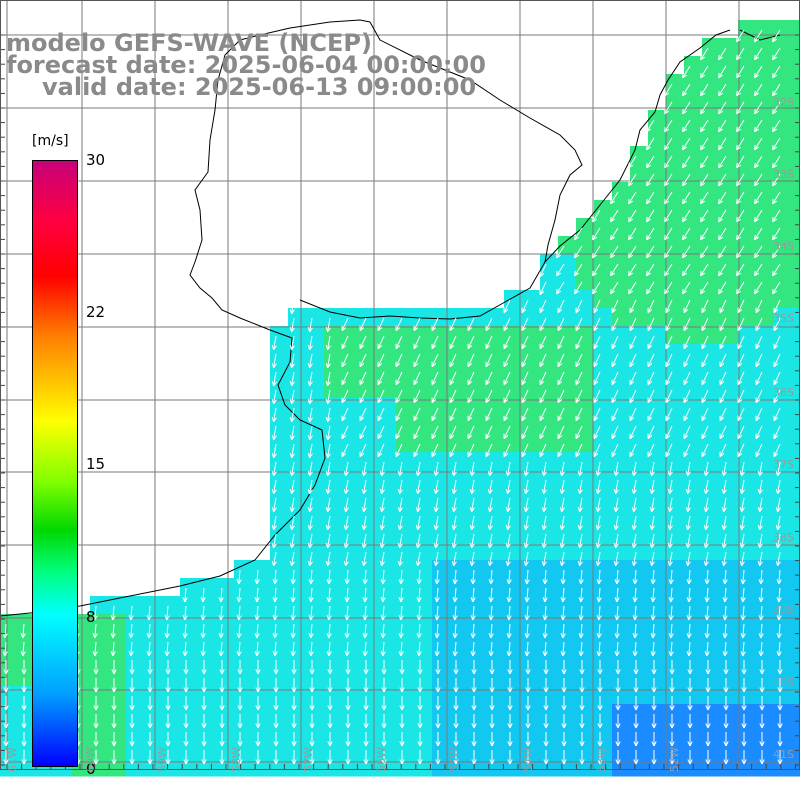 This screenshot has width=800, height=800. I want to click on valid-date: valid date: 2025-06-13 09:00:00, so click(259, 87).